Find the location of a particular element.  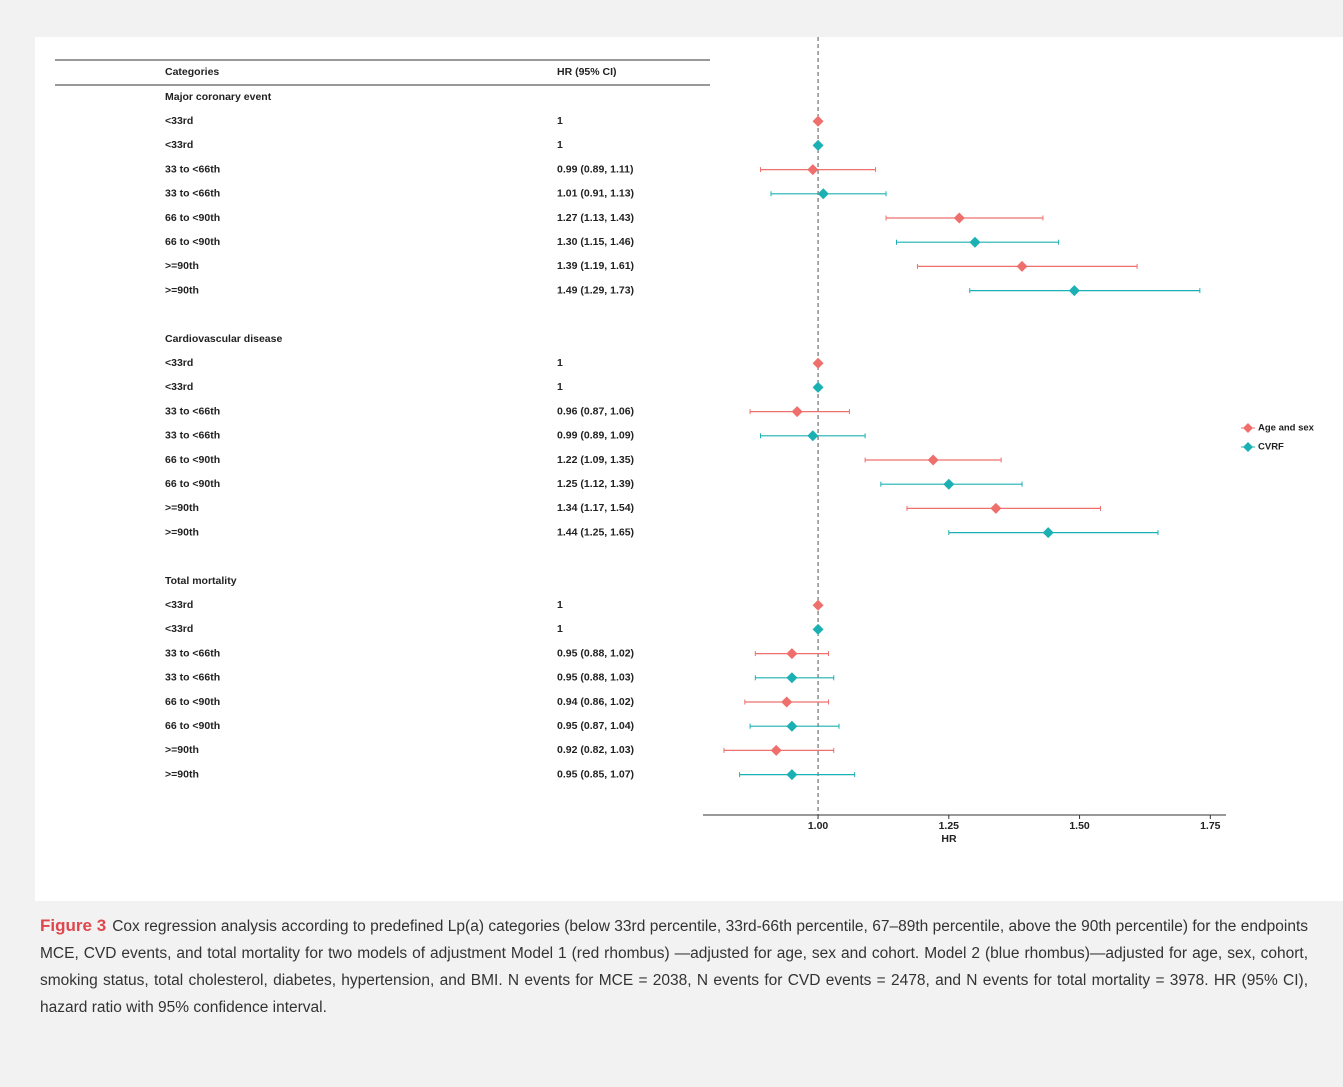

value-label: 1.34 (1.17, 1.54) is located at coordinates (595, 508).